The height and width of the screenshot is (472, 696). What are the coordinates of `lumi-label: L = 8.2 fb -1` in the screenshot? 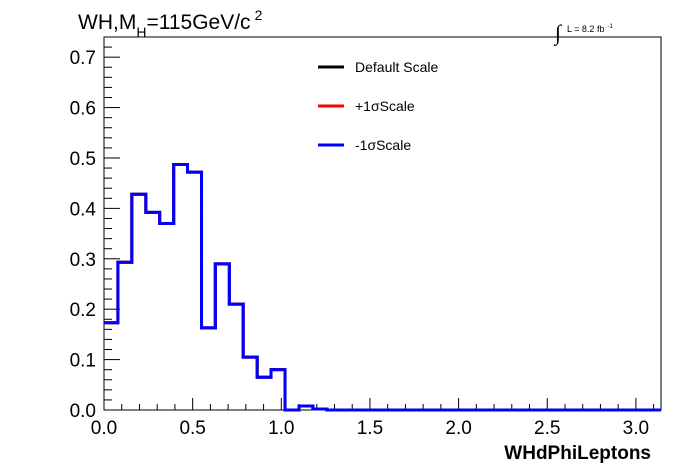 It's located at (590, 29).